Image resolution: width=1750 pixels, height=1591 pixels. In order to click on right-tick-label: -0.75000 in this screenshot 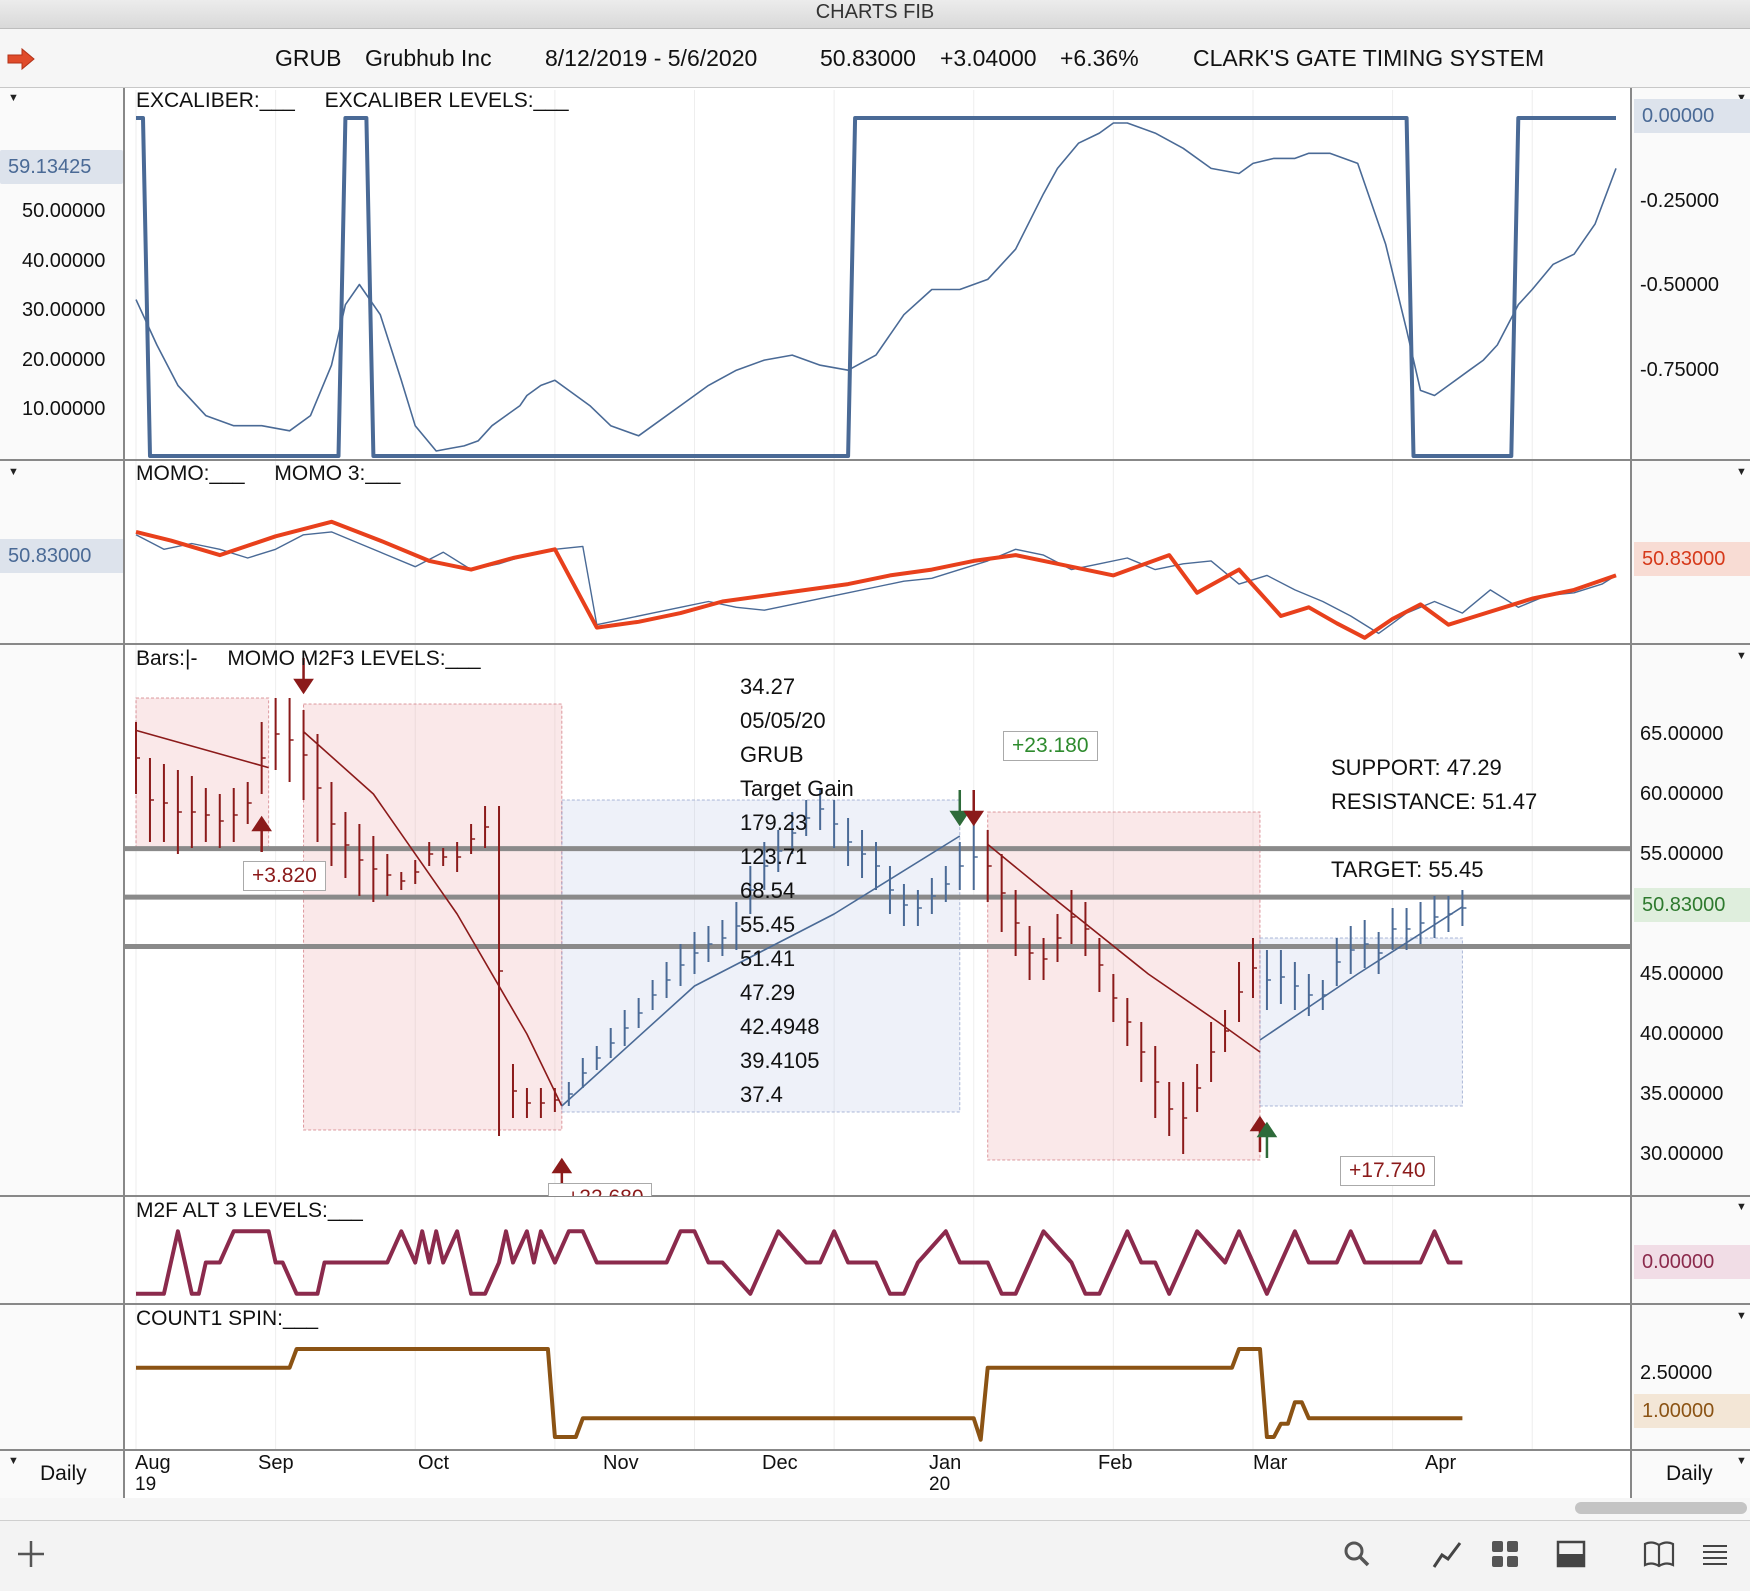, I will do `click(1679, 370)`.